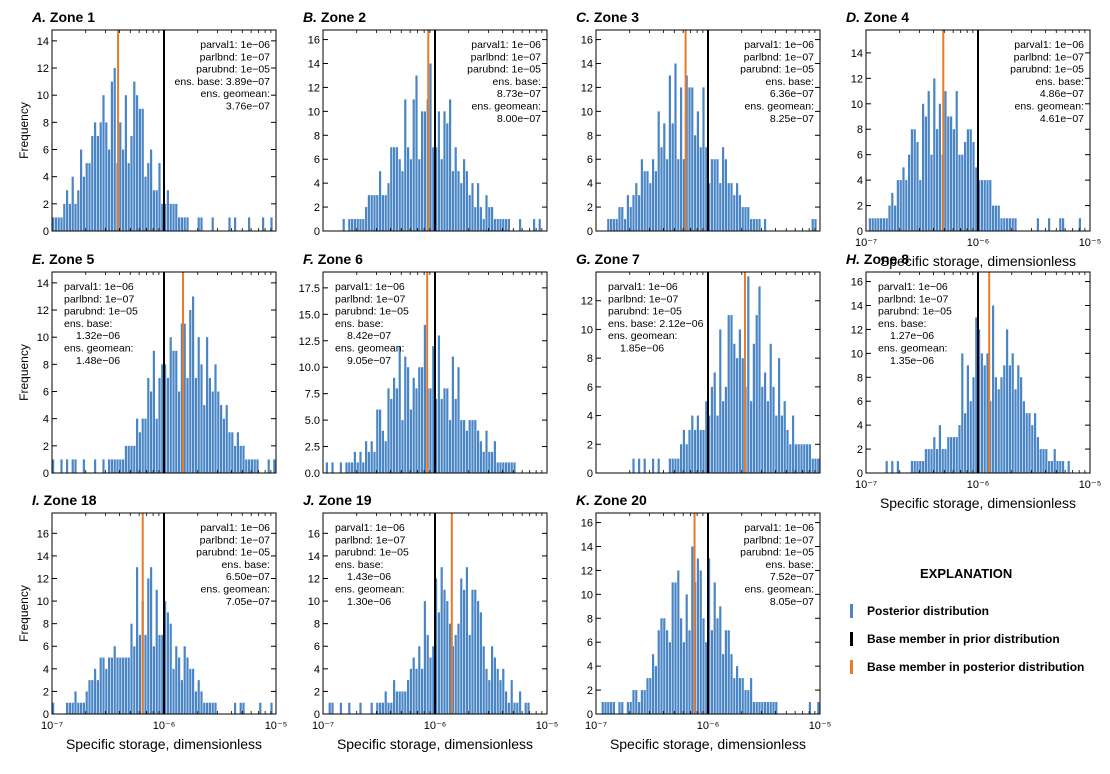 The height and width of the screenshot is (774, 1110). Describe the element at coordinates (978, 261) in the screenshot. I see `x-axis-label: Specific storage, dimensionless` at that location.